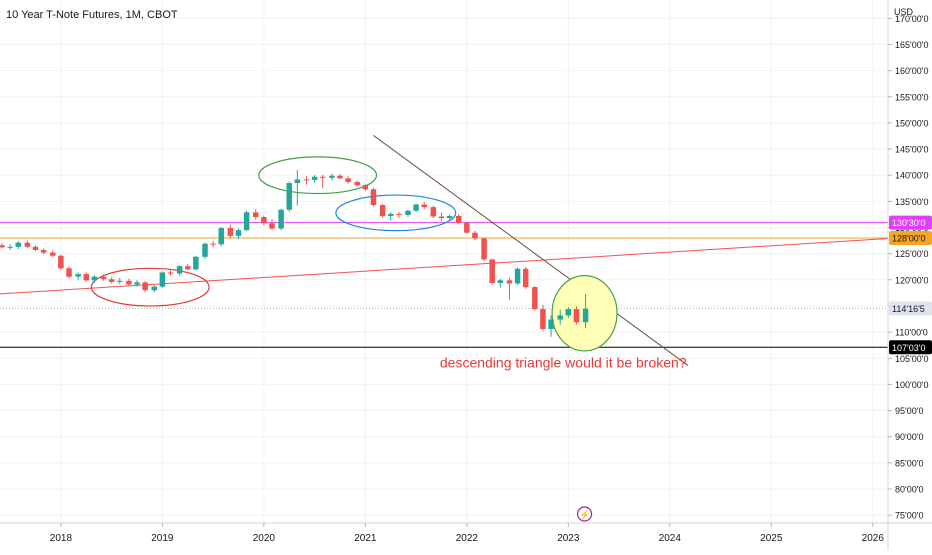 The height and width of the screenshot is (555, 932). What do you see at coordinates (911, 280) in the screenshot?
I see `y-tick-label: 120'00'0` at bounding box center [911, 280].